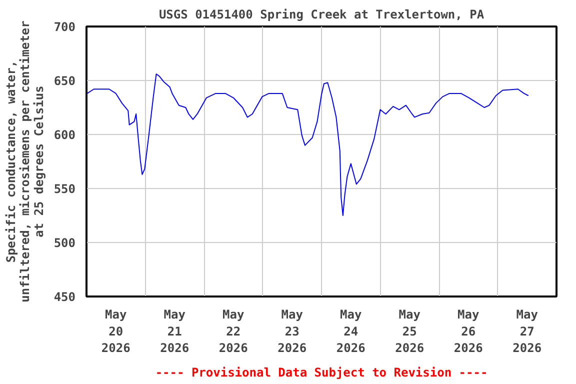 Image resolution: width=576 pixels, height=384 pixels. What do you see at coordinates (65, 297) in the screenshot?
I see `y-tick-label: 450` at bounding box center [65, 297].